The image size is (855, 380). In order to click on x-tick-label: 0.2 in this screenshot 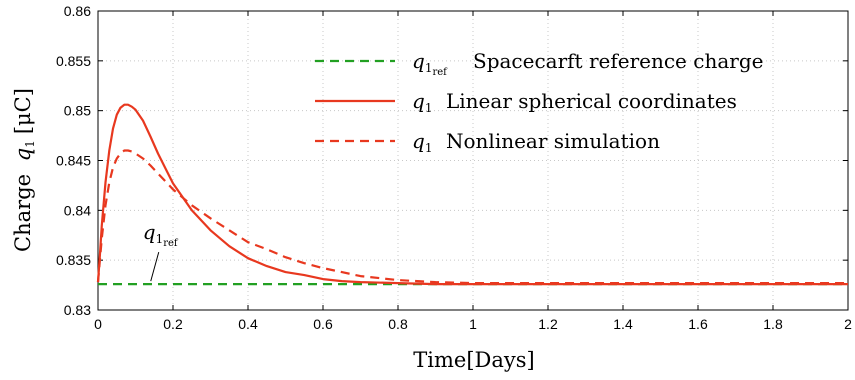, I will do `click(173, 324)`.